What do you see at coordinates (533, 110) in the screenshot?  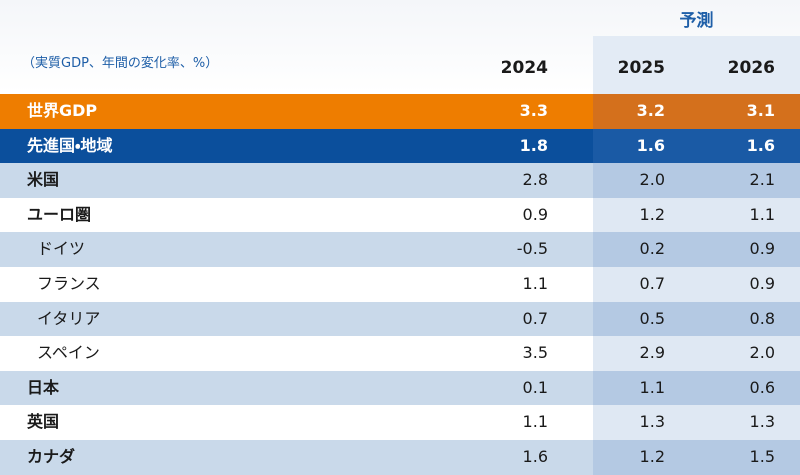 I see `value-cell: 3.3` at bounding box center [533, 110].